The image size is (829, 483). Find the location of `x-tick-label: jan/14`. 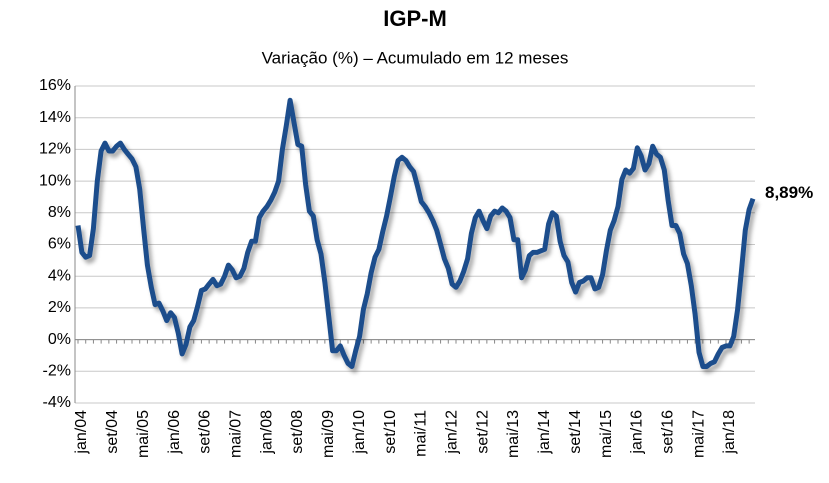

x-tick-label: jan/14 is located at coordinates (544, 432).